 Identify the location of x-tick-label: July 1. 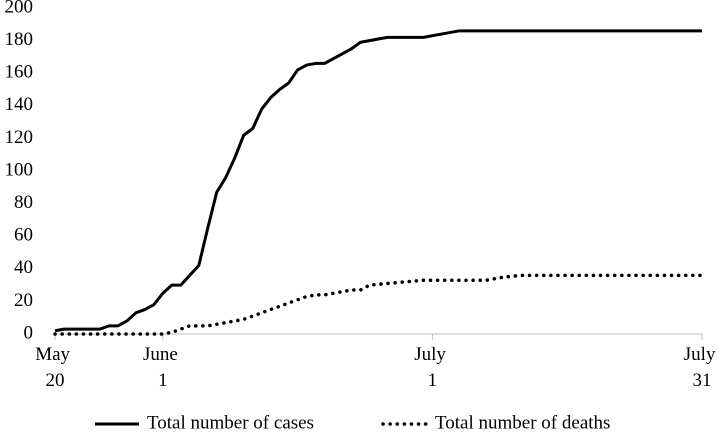
(432, 367).